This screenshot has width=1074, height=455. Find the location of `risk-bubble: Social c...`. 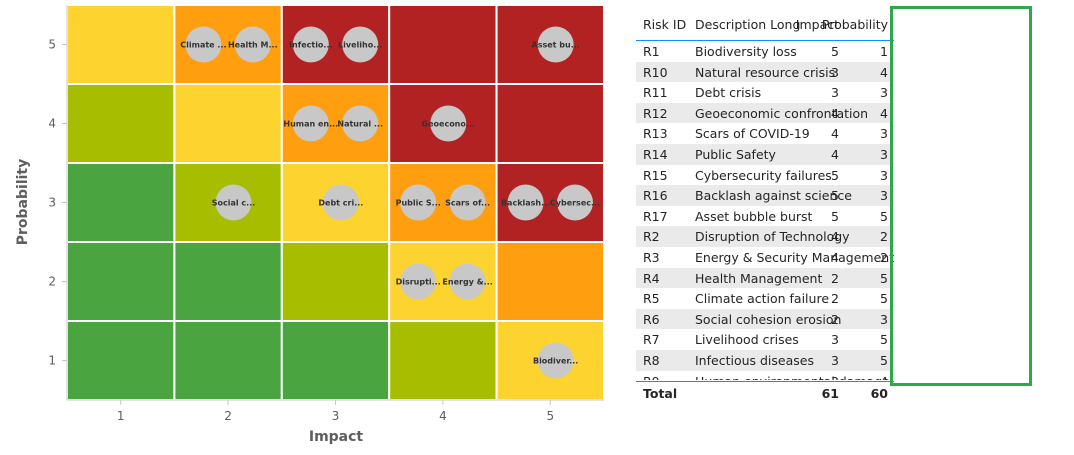

risk-bubble: Social c... is located at coordinates (234, 202).